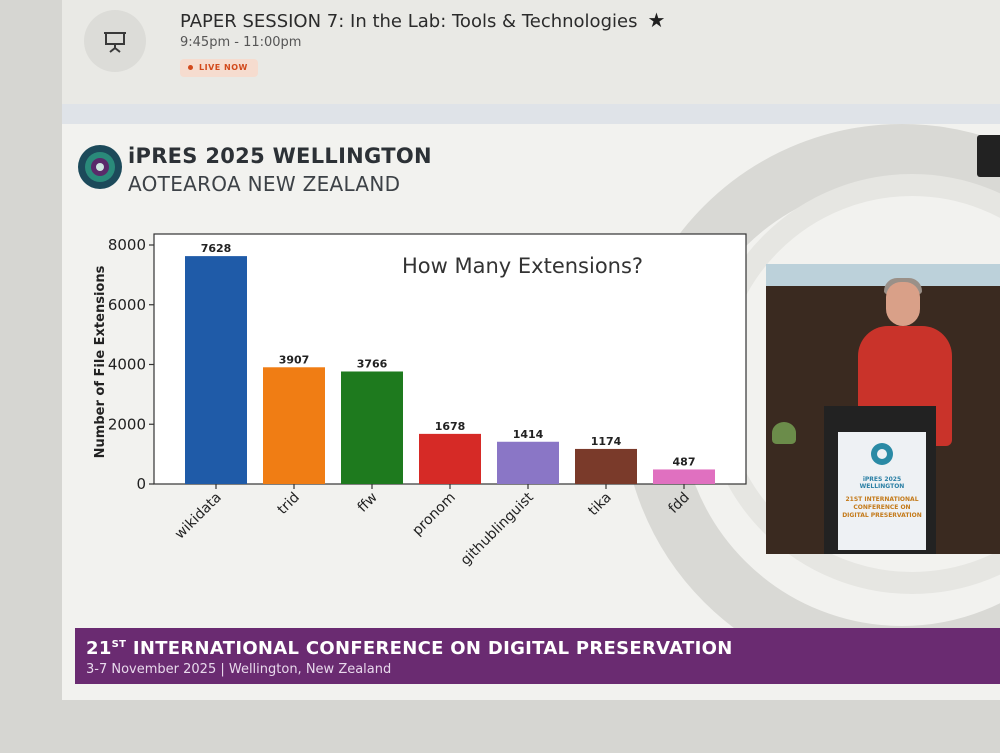  Describe the element at coordinates (528, 462) in the screenshot. I see `bar-githublinguist` at that location.